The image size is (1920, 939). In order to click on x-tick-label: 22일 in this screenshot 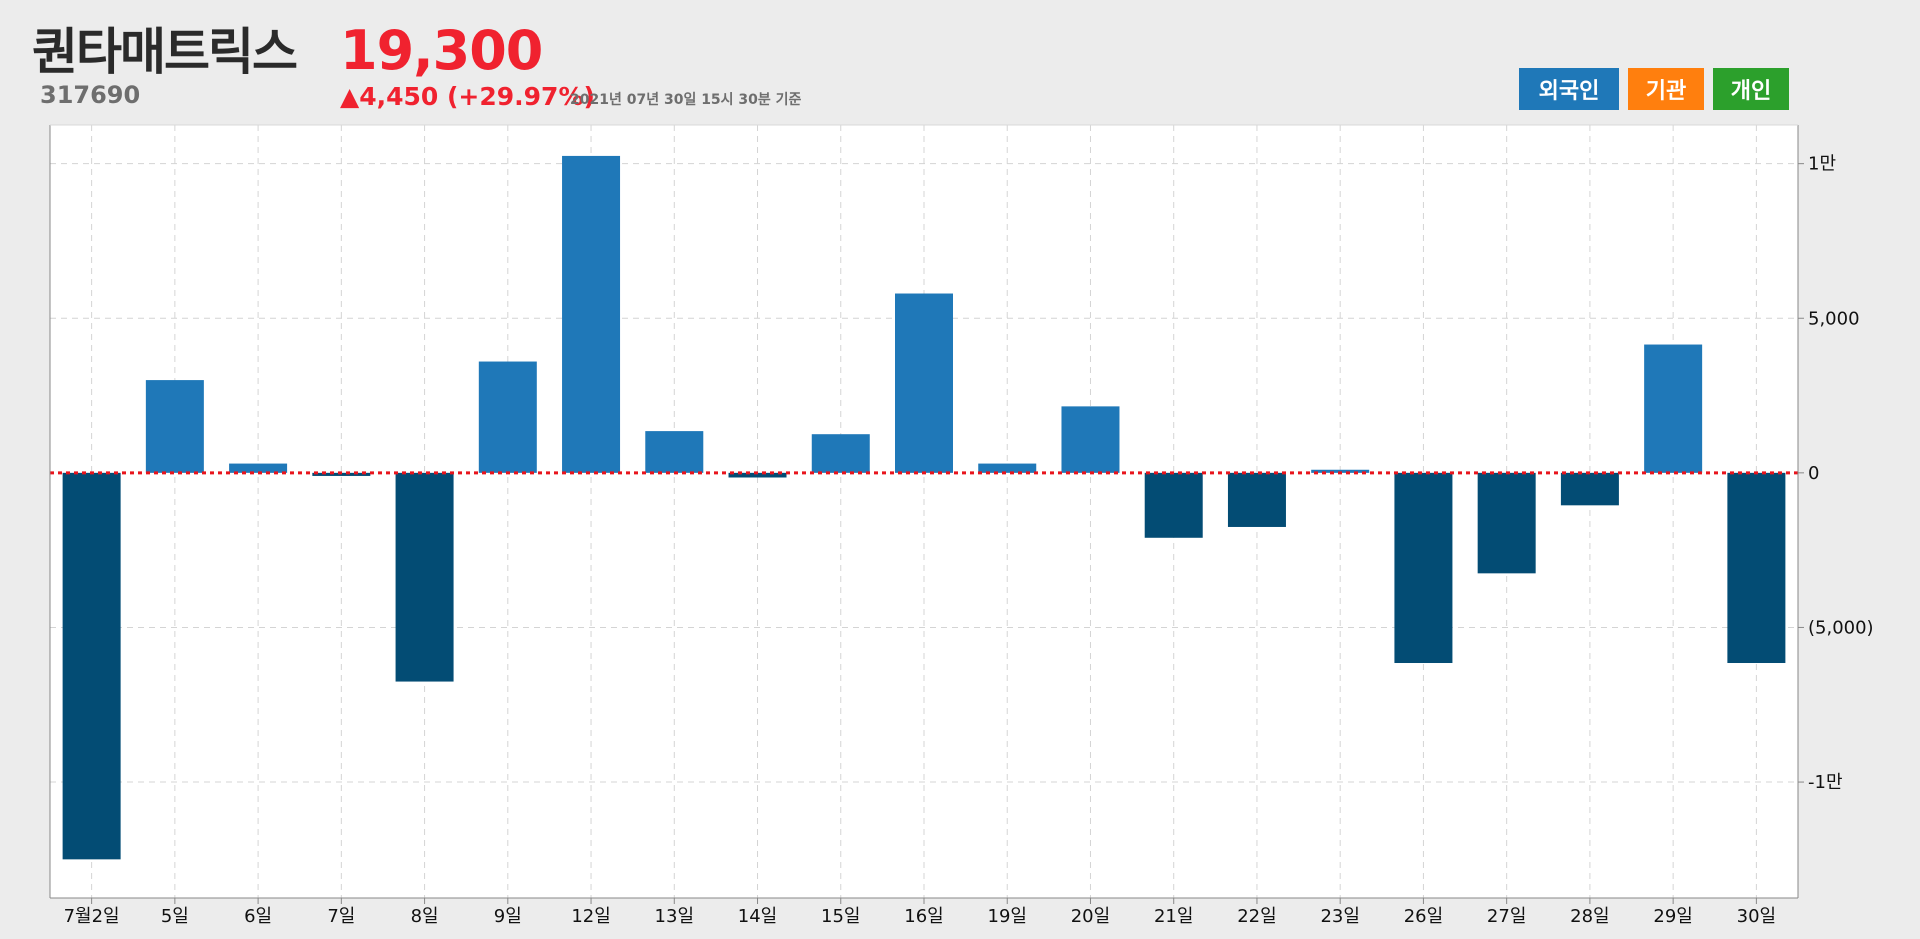, I will do `click(1256, 916)`.